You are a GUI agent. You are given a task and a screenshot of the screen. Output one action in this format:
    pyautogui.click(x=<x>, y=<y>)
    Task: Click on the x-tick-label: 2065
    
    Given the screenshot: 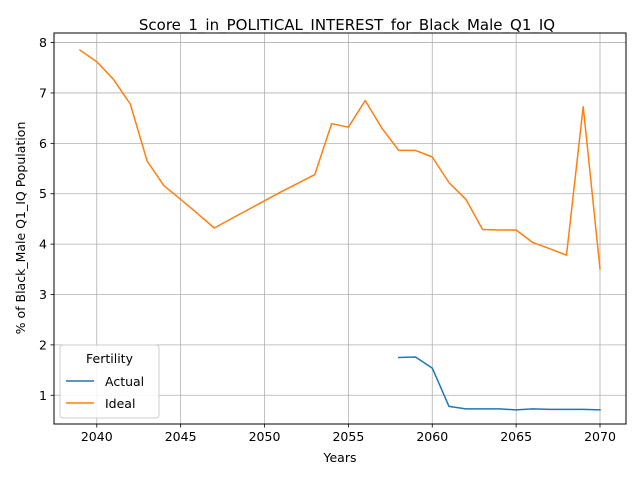 What is the action you would take?
    pyautogui.click(x=516, y=436)
    